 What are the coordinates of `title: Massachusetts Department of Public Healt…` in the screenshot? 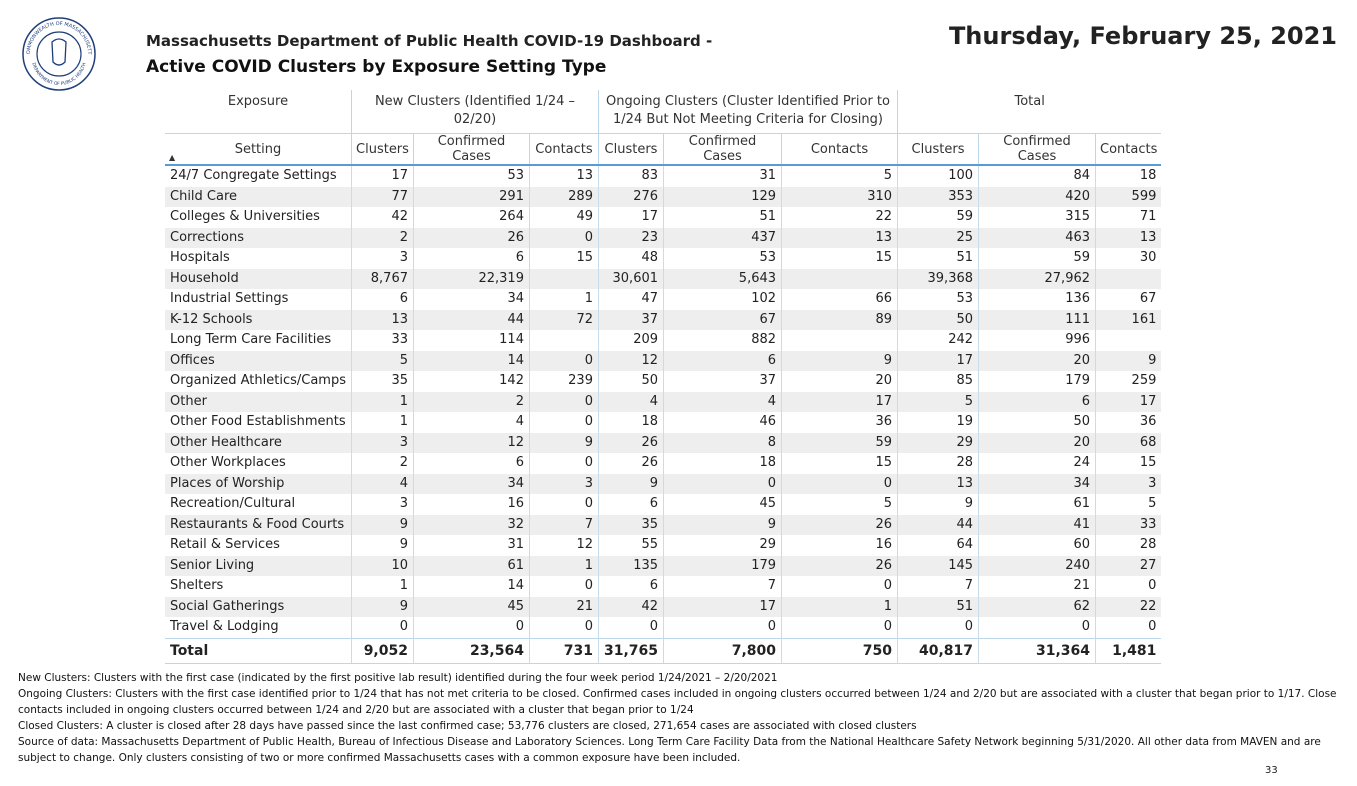 It's located at (429, 41).